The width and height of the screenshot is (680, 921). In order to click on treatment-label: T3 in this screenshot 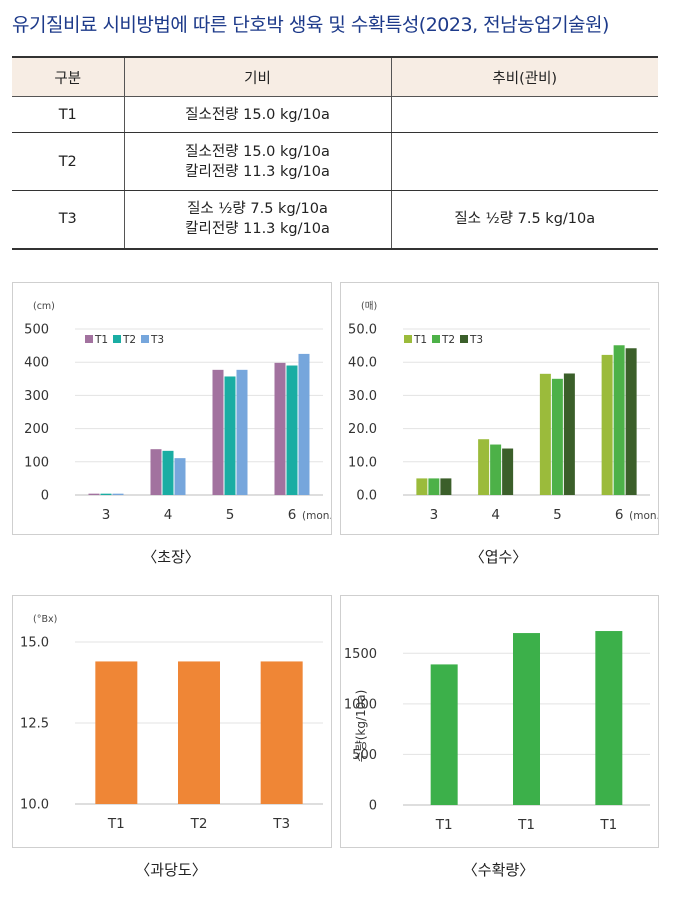, I will do `click(68, 220)`.